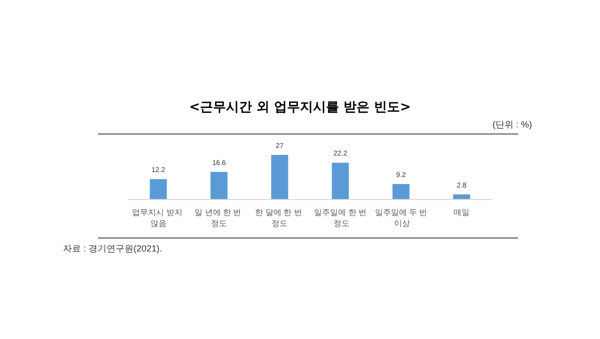  Describe the element at coordinates (219, 218) in the screenshot. I see `x-tick-label: 일 년에 한 번 정도` at that location.